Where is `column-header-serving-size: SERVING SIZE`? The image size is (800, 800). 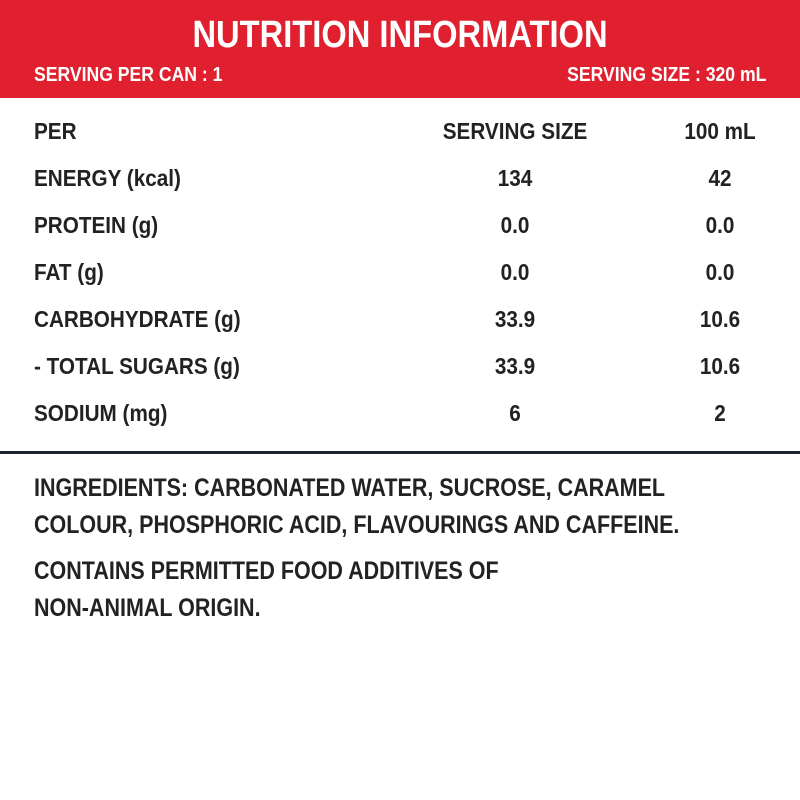
column-header-serving-size: SERVING SIZE is located at coordinates (515, 131).